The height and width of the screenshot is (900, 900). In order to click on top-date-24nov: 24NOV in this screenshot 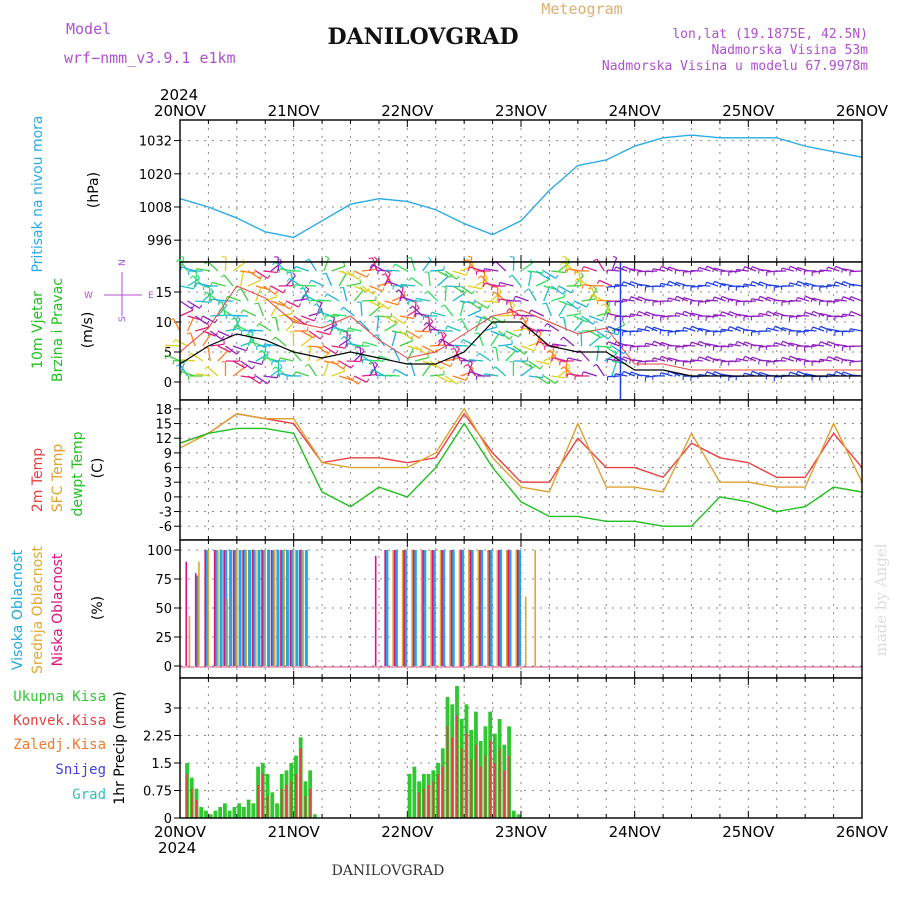, I will do `click(635, 111)`.